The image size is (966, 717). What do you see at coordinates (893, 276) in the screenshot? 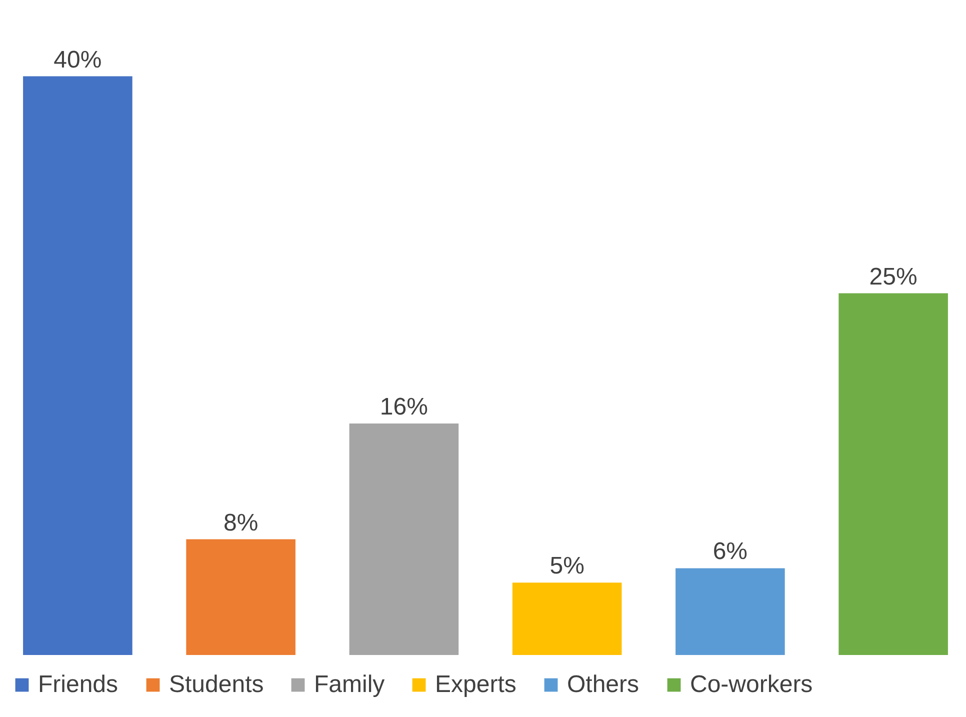
I see `data-label: 25%` at bounding box center [893, 276].